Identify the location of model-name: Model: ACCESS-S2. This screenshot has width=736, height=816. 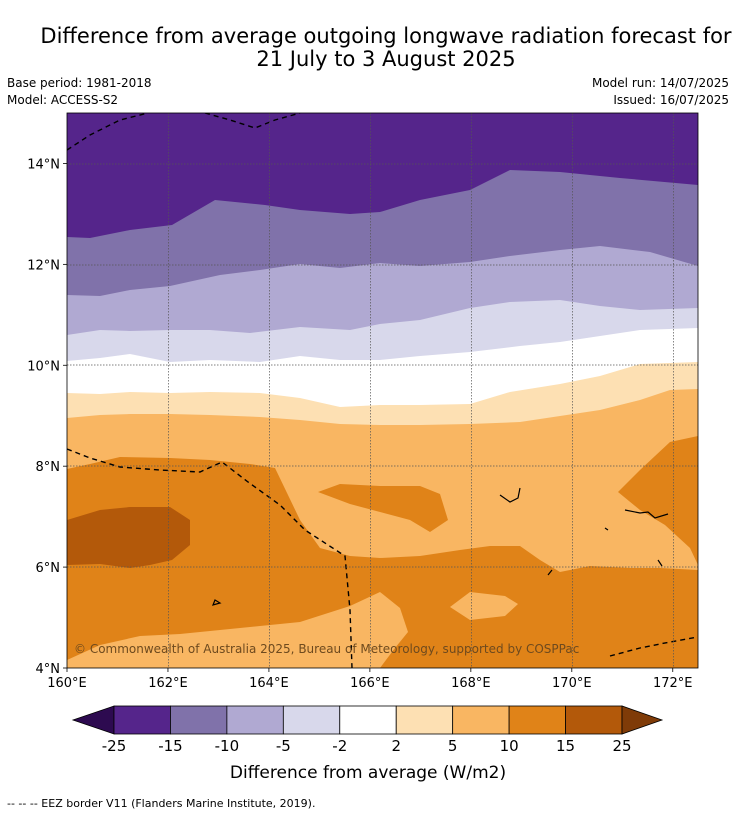
(63, 100).